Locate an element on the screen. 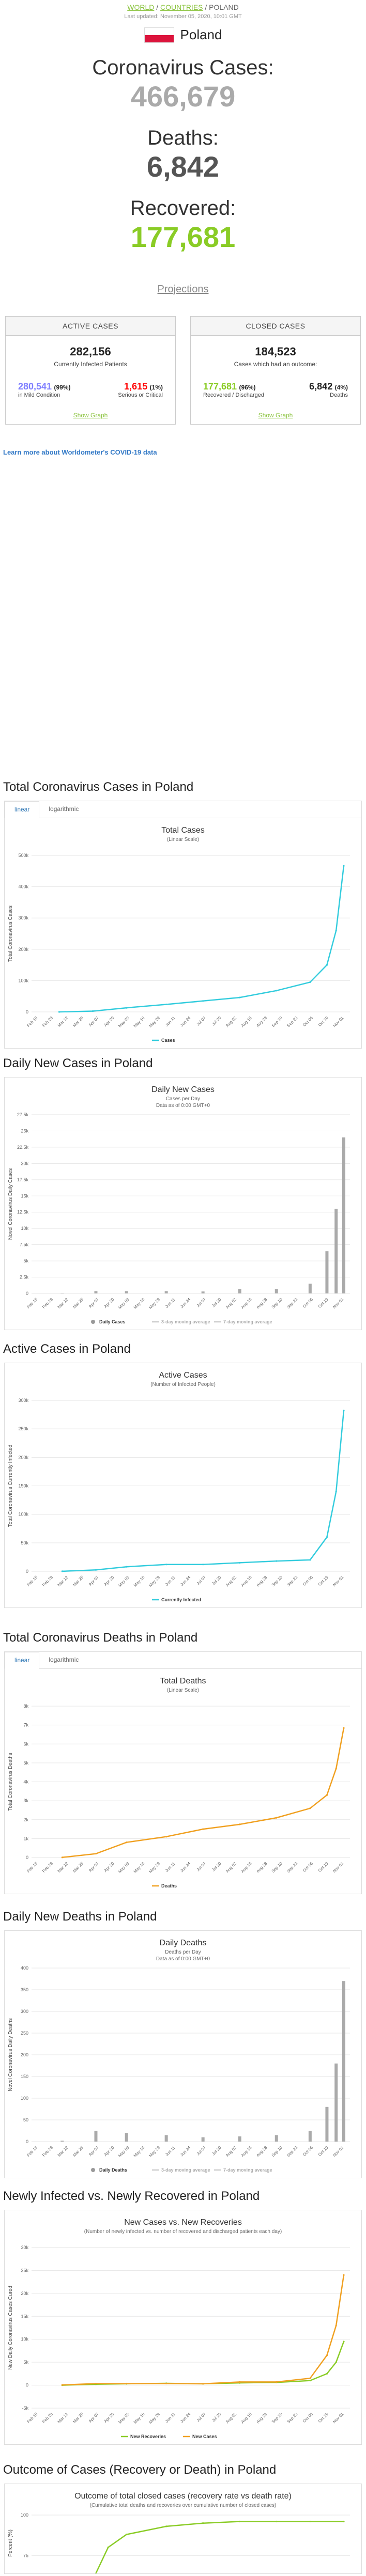 The width and height of the screenshot is (366, 2576). breadcrumb-countries-link: COUNTRIES is located at coordinates (181, 7).